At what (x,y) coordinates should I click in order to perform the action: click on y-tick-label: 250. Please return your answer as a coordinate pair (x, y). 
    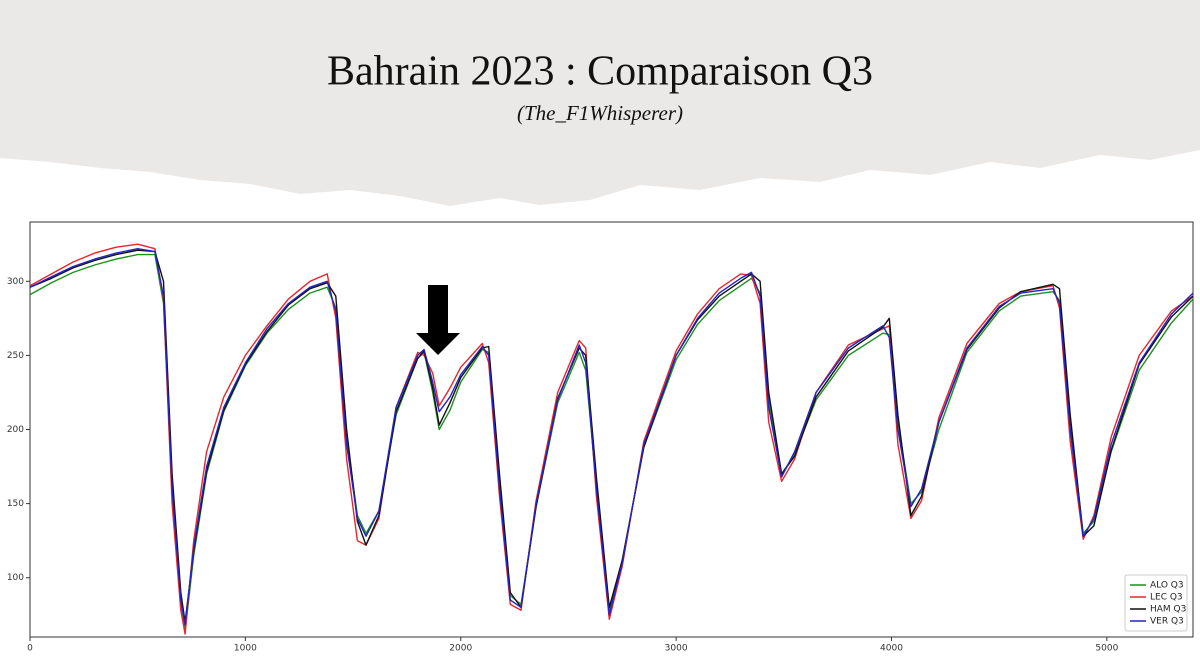
    Looking at the image, I should click on (15, 356).